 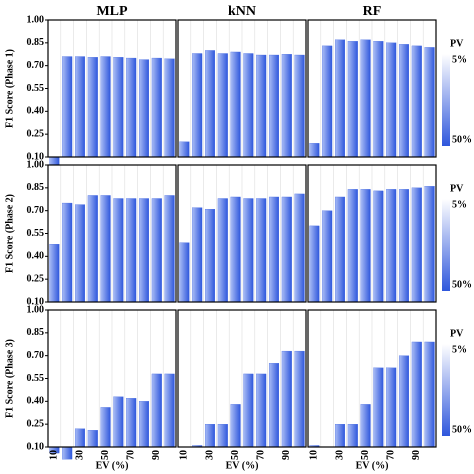 I want to click on y-tick-label: 0.40, so click(x=36, y=256).